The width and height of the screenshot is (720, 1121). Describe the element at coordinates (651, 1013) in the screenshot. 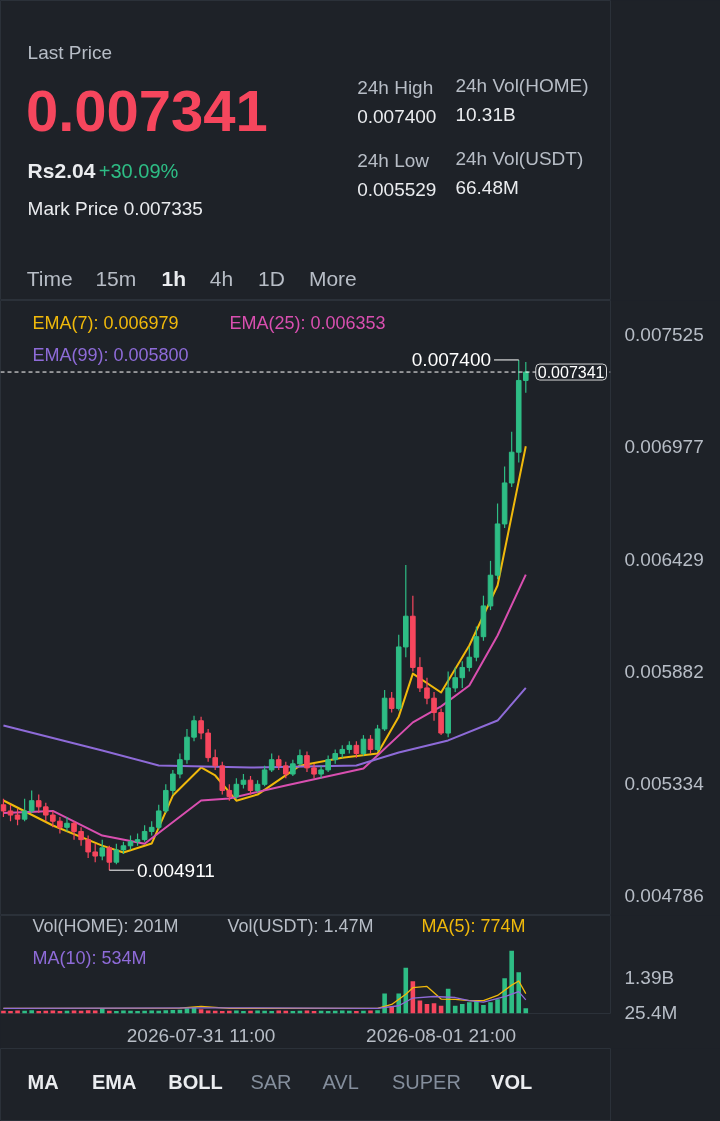

I see `y-tick-label: 25.4M` at that location.